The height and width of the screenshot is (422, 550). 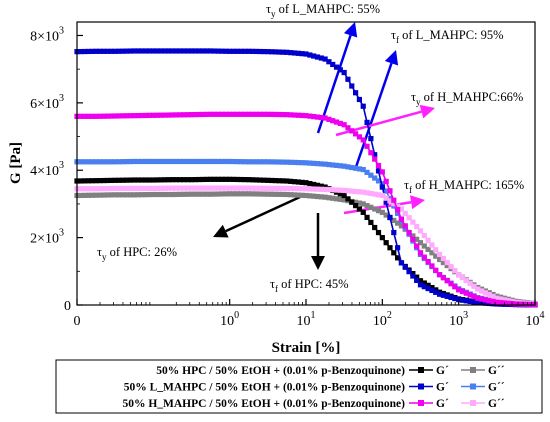 What do you see at coordinates (77, 321) in the screenshot?
I see `x-tick-label: 0` at bounding box center [77, 321].